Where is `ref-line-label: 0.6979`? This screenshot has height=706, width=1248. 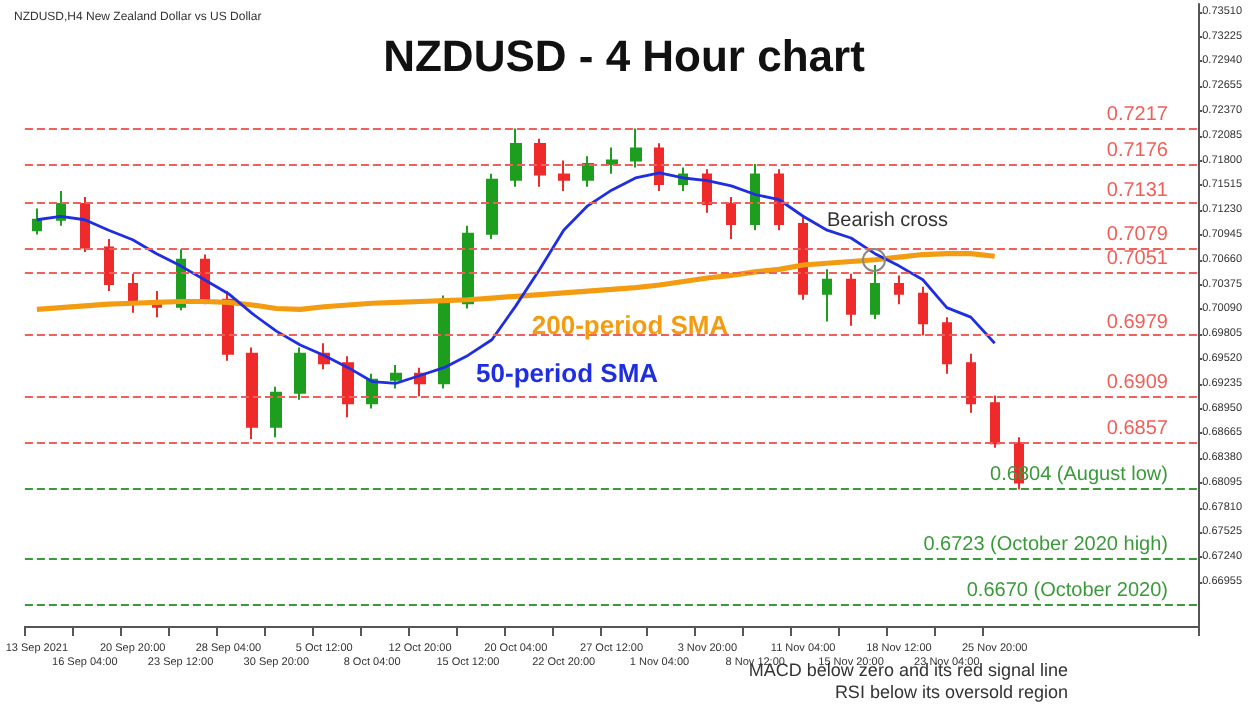
ref-line-label: 0.6979 is located at coordinates (1137, 322).